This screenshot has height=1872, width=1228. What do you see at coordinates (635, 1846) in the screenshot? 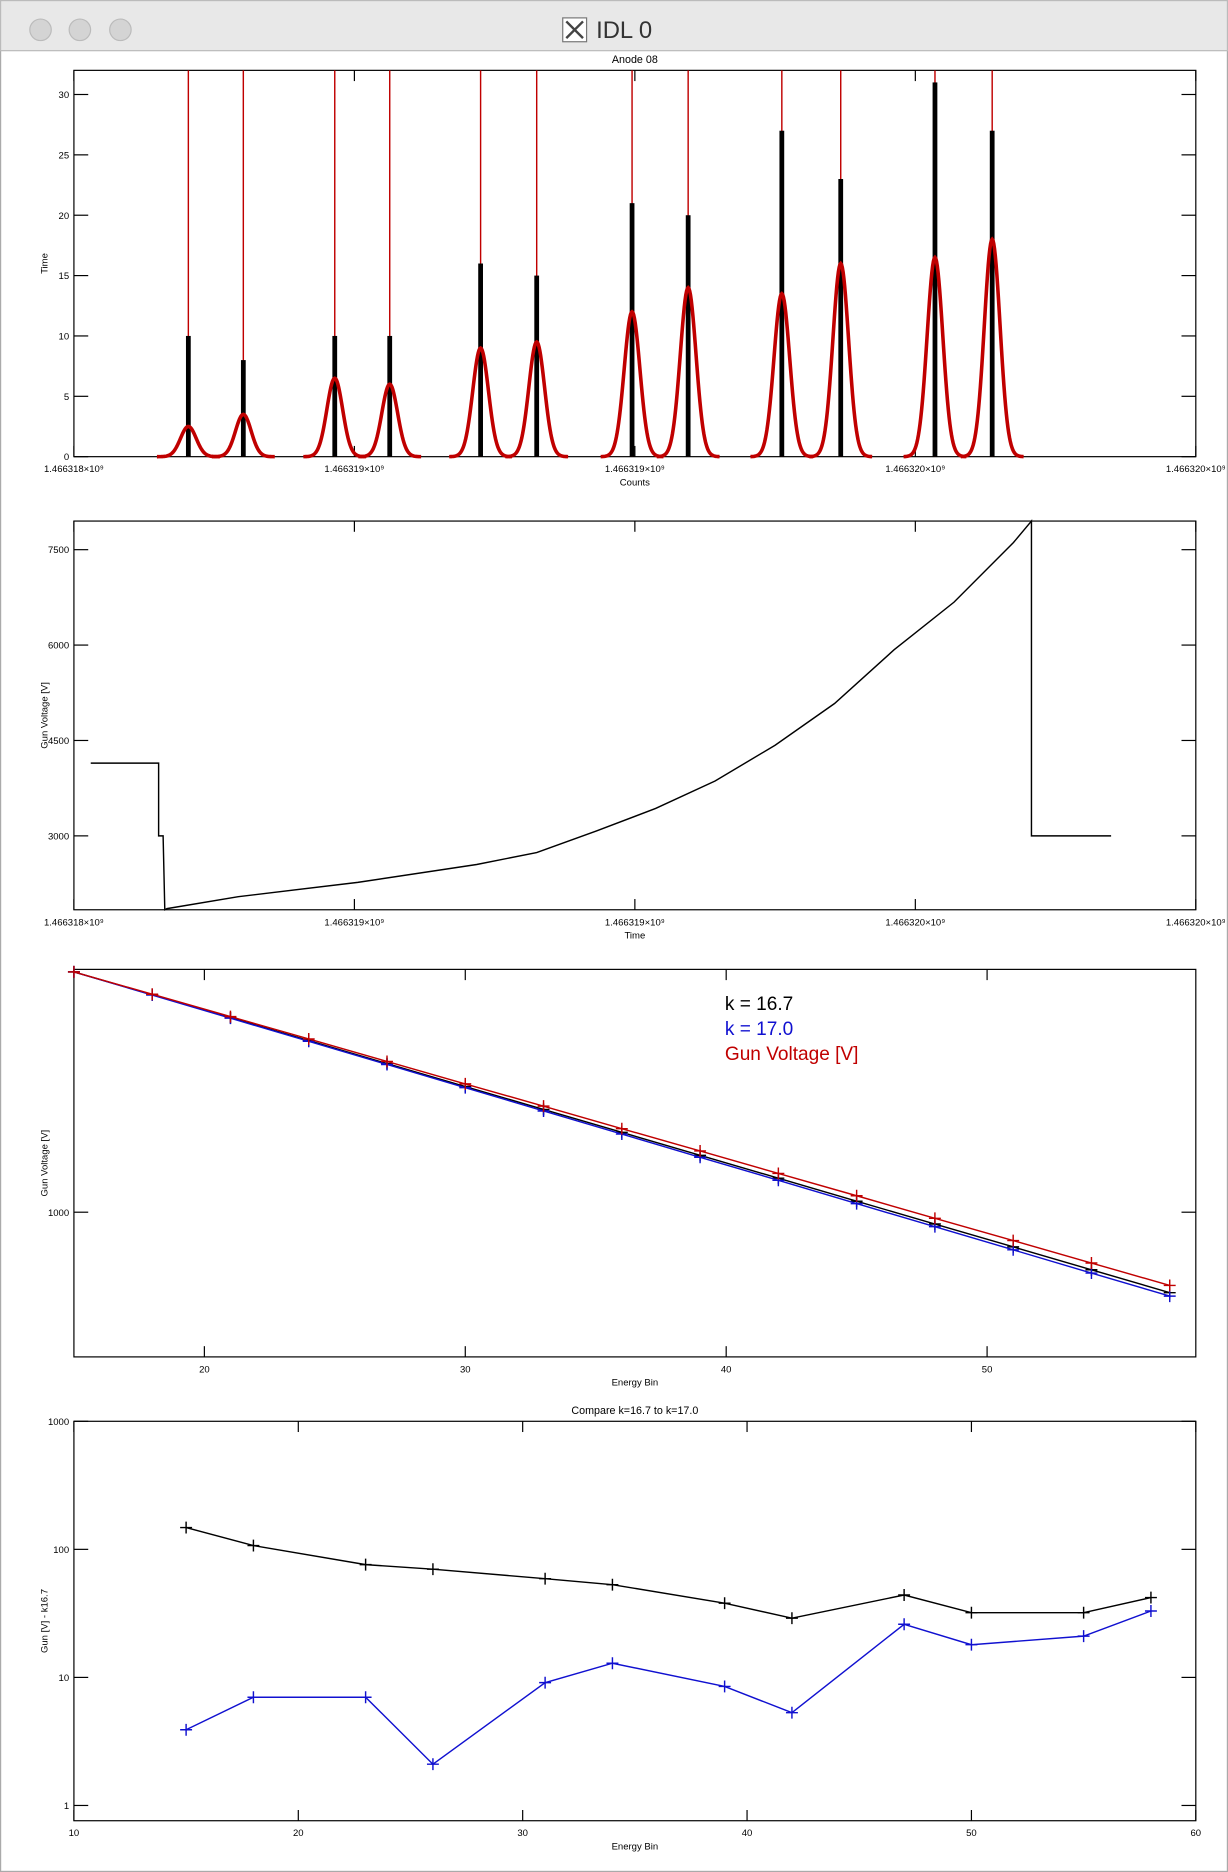
I see `x-axis-title: Energy Bin` at bounding box center [635, 1846].